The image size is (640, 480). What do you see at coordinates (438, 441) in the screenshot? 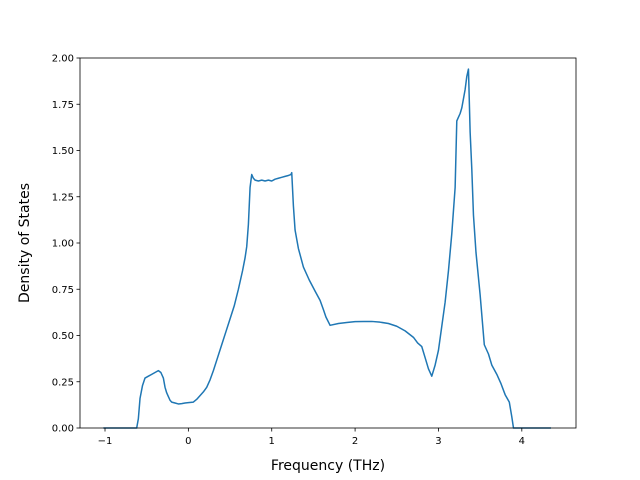
I see `x-tick-label: 3` at bounding box center [438, 441].